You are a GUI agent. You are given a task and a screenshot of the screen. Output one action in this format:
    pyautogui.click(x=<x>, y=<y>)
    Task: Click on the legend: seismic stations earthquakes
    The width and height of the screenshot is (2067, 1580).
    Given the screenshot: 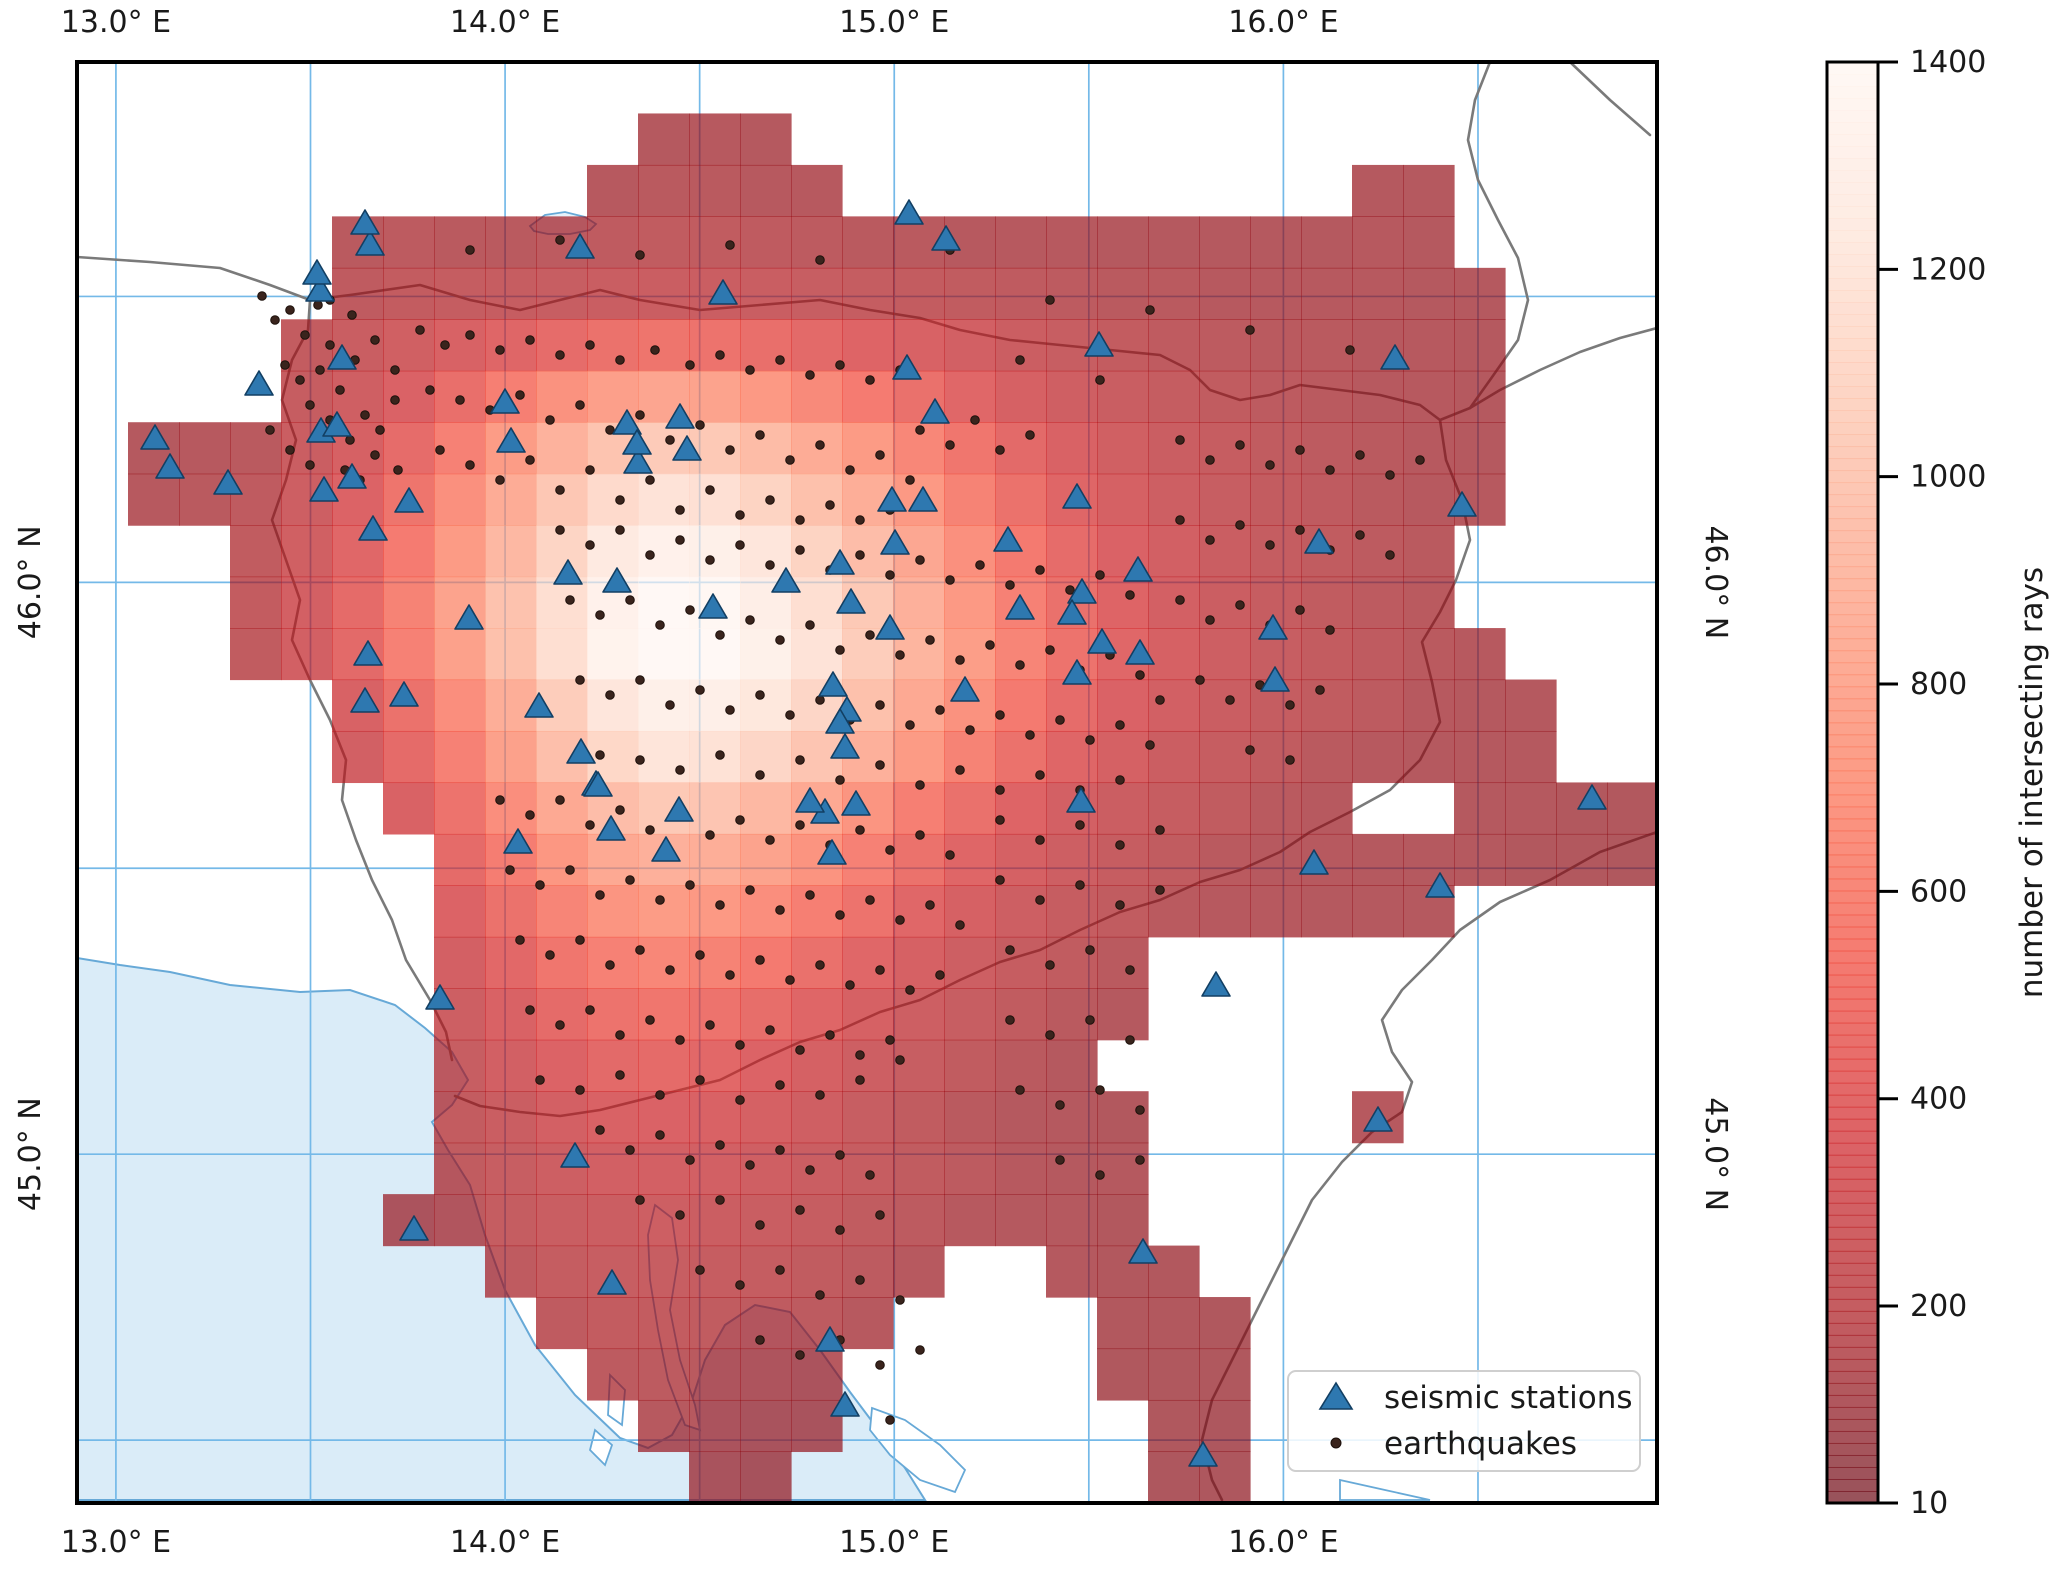 What is the action you would take?
    pyautogui.click(x=1464, y=1421)
    